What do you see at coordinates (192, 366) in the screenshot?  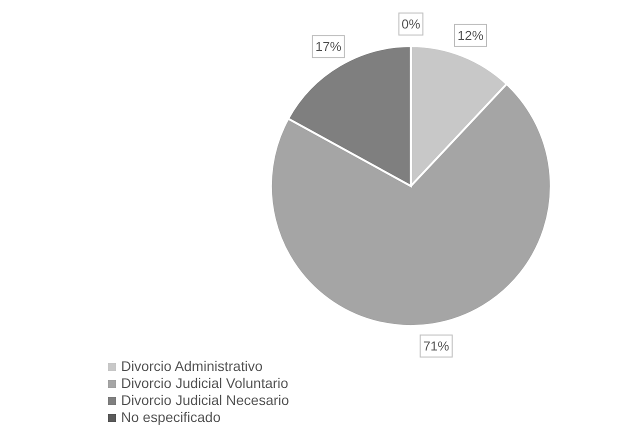 I see `legend-label: Divorcio Administrativo` at bounding box center [192, 366].